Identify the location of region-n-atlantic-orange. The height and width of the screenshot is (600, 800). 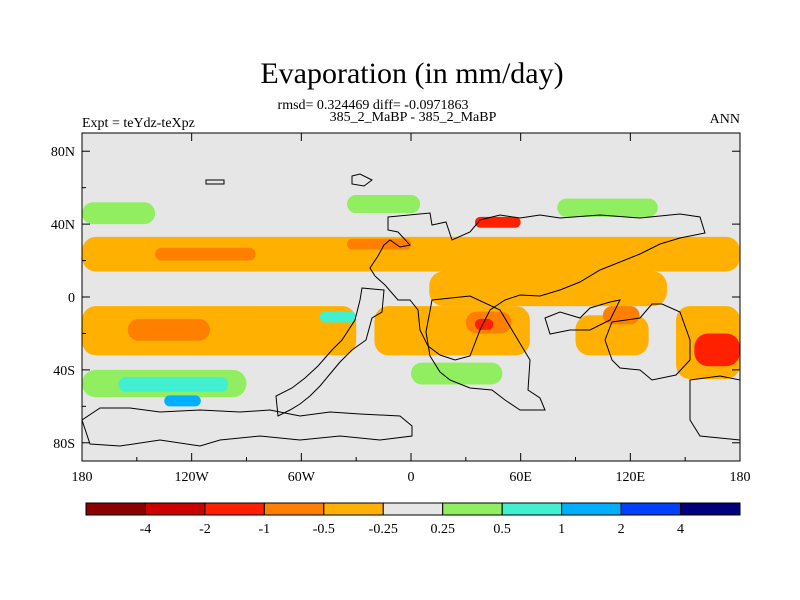
(379, 244).